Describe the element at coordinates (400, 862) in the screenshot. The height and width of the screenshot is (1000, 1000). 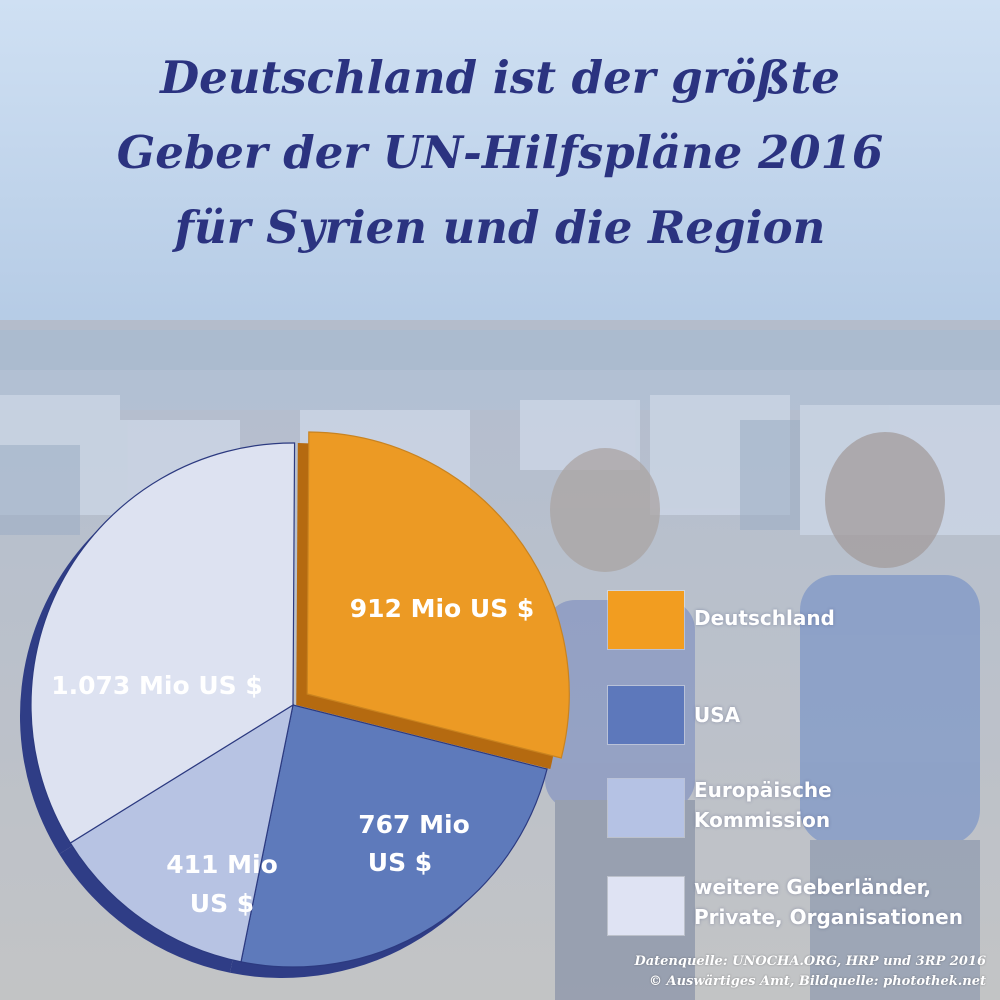
I see `label-usa-line-2: US $` at that location.